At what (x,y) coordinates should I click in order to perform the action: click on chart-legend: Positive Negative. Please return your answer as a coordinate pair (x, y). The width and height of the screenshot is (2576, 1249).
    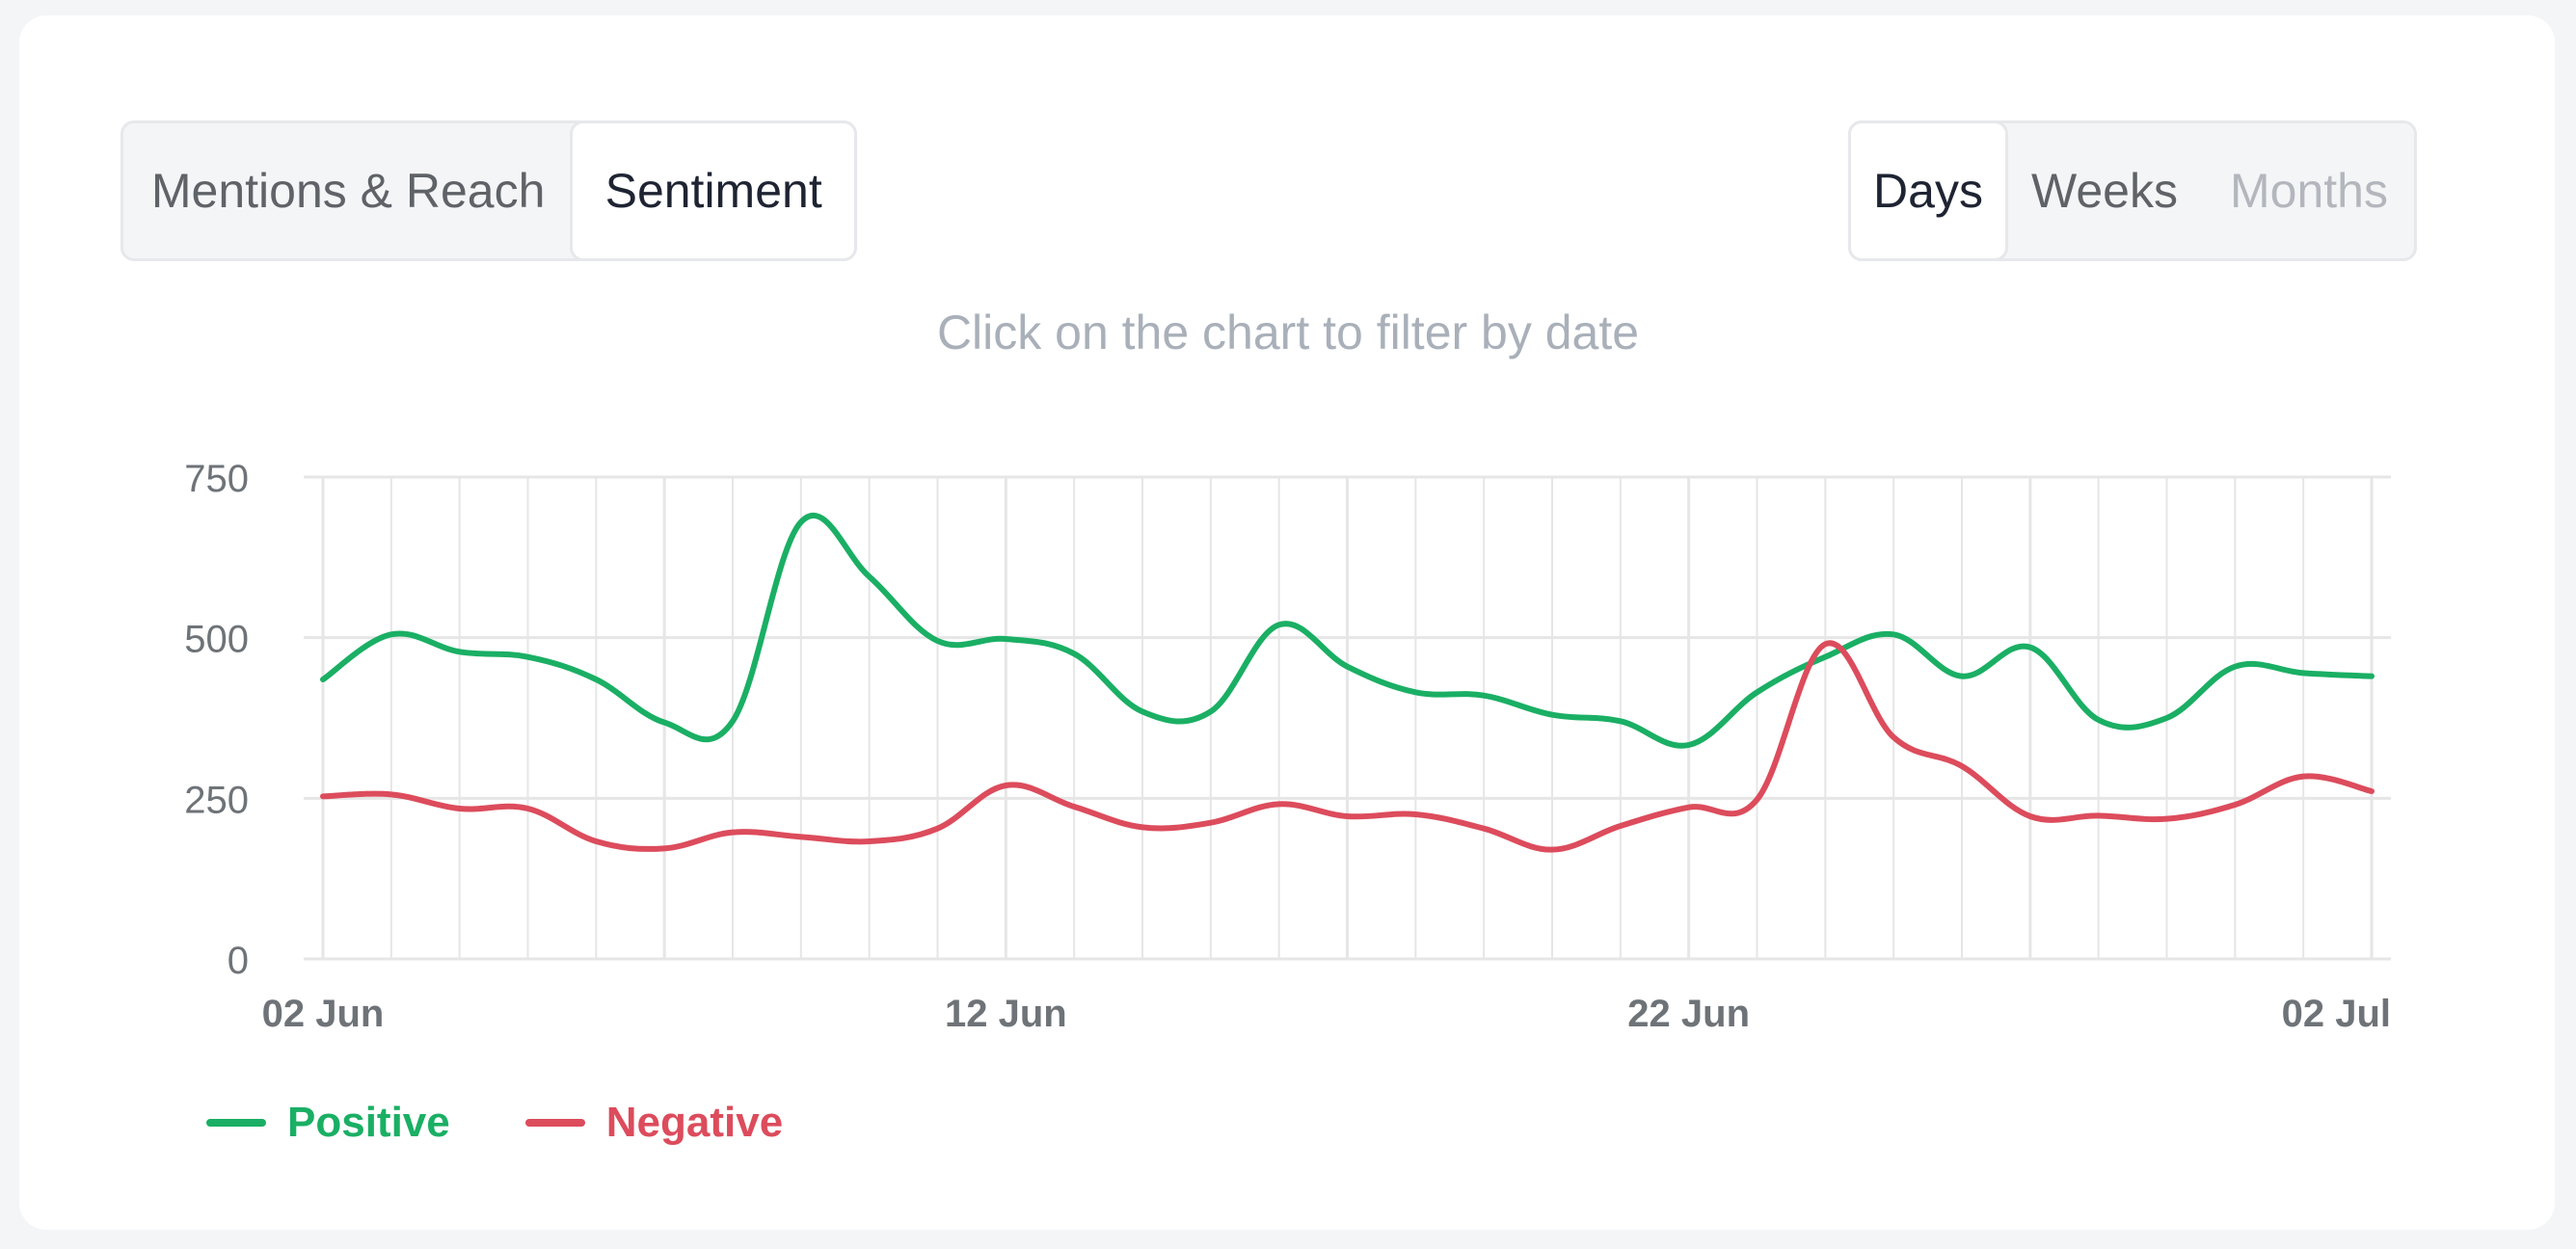
    Looking at the image, I should click on (532, 1123).